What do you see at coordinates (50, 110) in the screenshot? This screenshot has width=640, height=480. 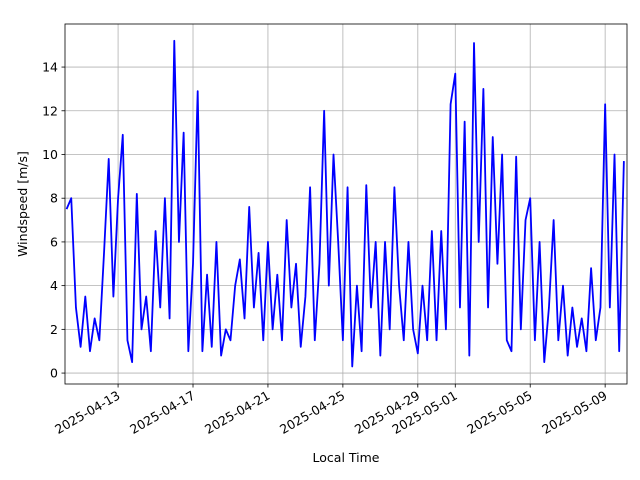 I see `y-tick-label: 12` at bounding box center [50, 110].